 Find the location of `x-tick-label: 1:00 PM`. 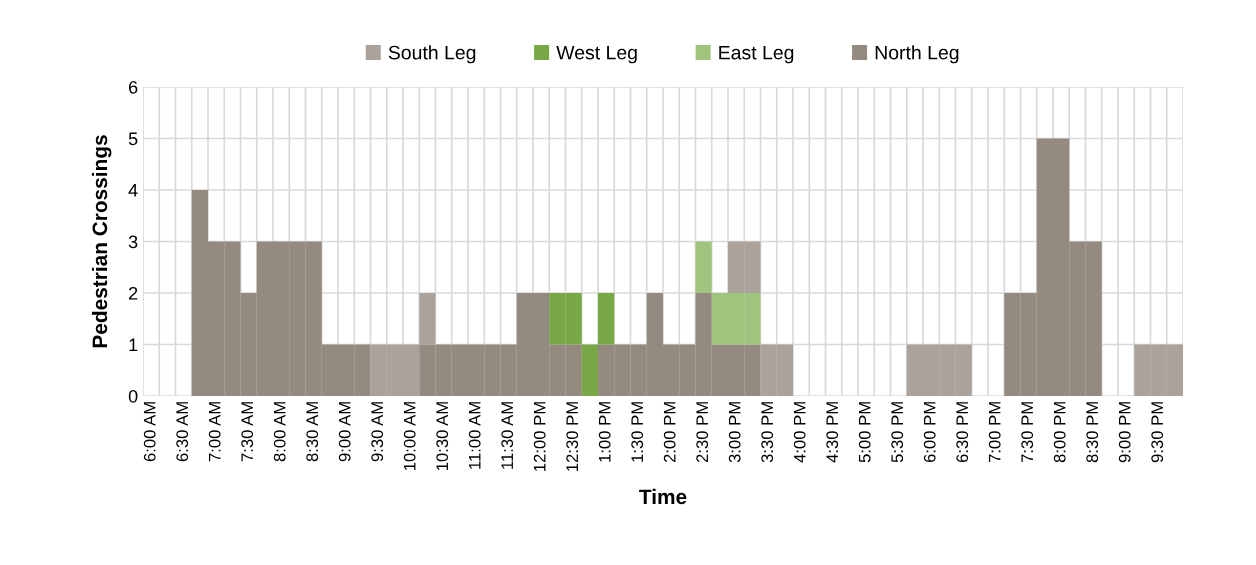

x-tick-label: 1:00 PM is located at coordinates (604, 432).